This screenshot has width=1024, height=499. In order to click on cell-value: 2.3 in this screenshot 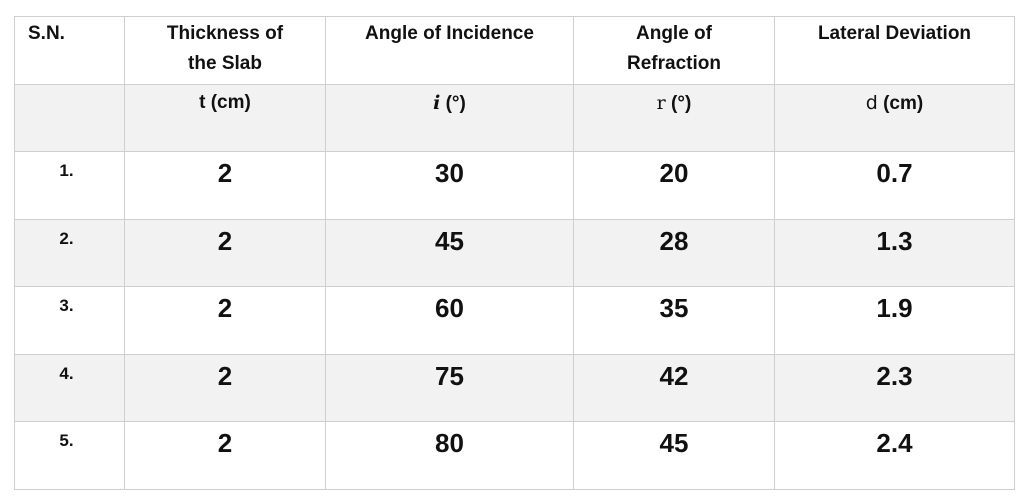, I will do `click(894, 375)`.